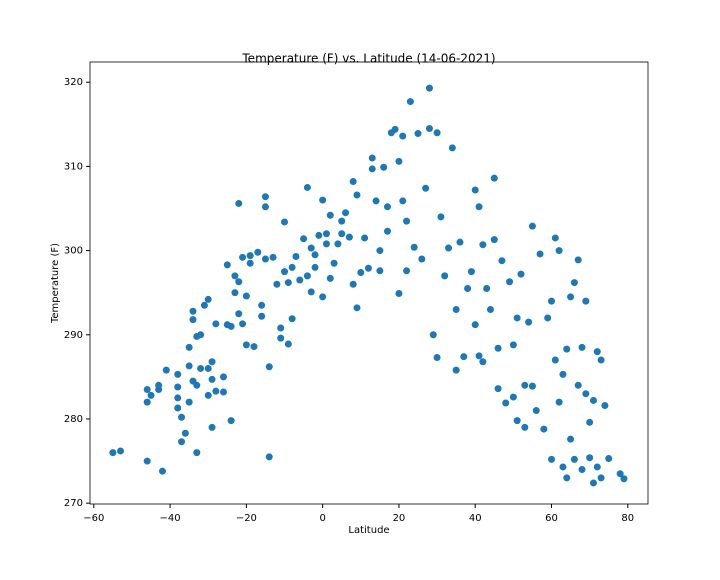 The height and width of the screenshot is (580, 720). What do you see at coordinates (73, 503) in the screenshot?
I see `y-tick-label: 270` at bounding box center [73, 503].